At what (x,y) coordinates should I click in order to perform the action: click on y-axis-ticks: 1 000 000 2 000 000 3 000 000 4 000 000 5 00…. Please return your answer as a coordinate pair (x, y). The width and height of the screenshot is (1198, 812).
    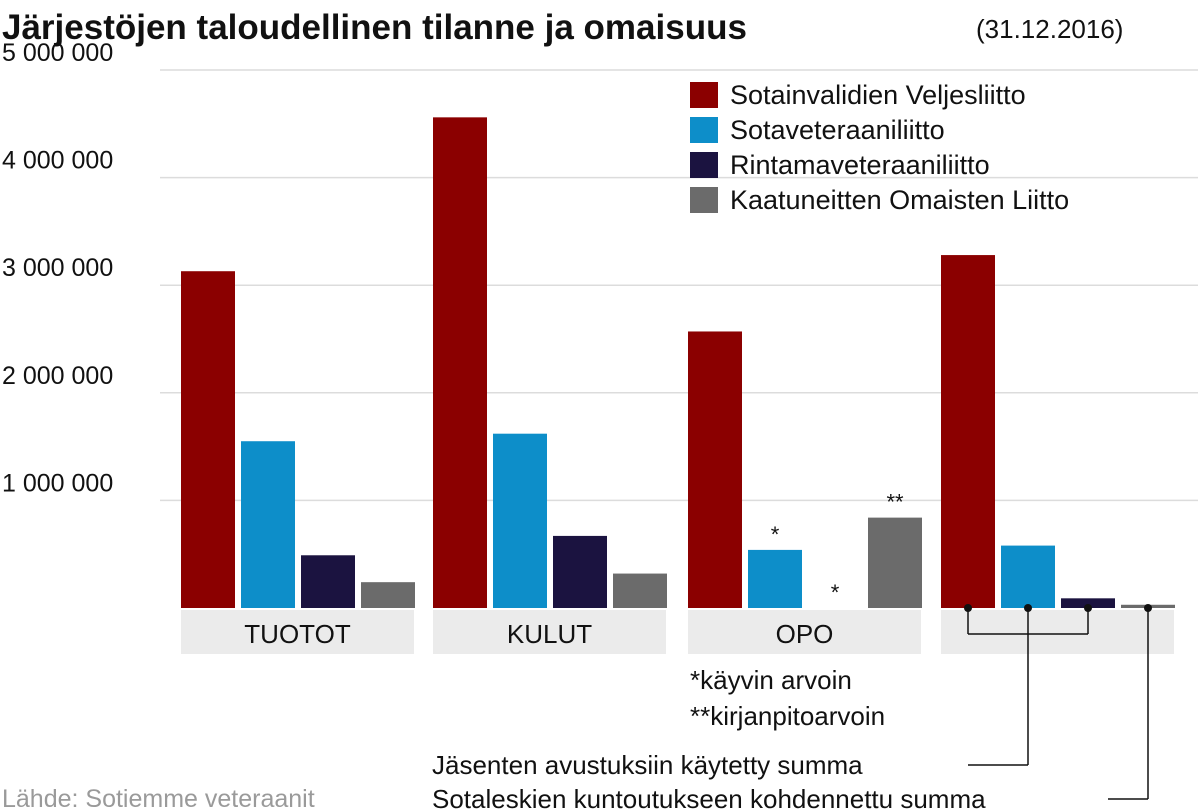
    Looking at the image, I should click on (57, 268).